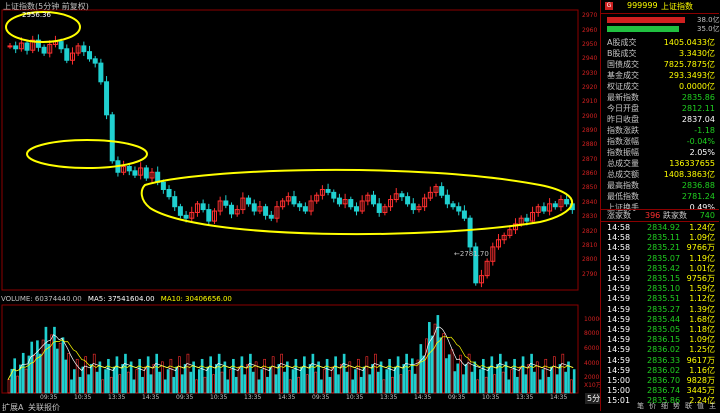 The width and height of the screenshot is (720, 413). I want to click on tick-row: 14:59 2836.15 1.09亿, so click(660, 339).